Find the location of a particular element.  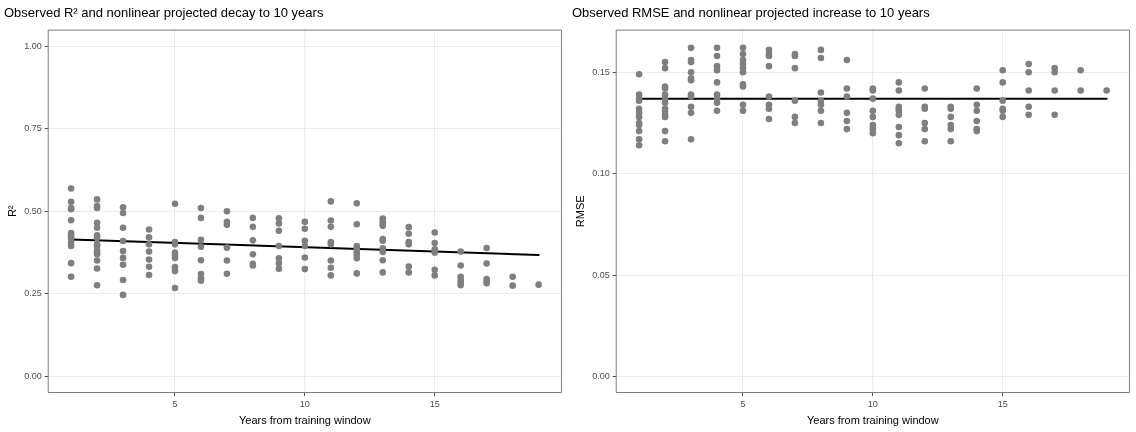

y-tick-label: 0.75 is located at coordinates (33, 128).